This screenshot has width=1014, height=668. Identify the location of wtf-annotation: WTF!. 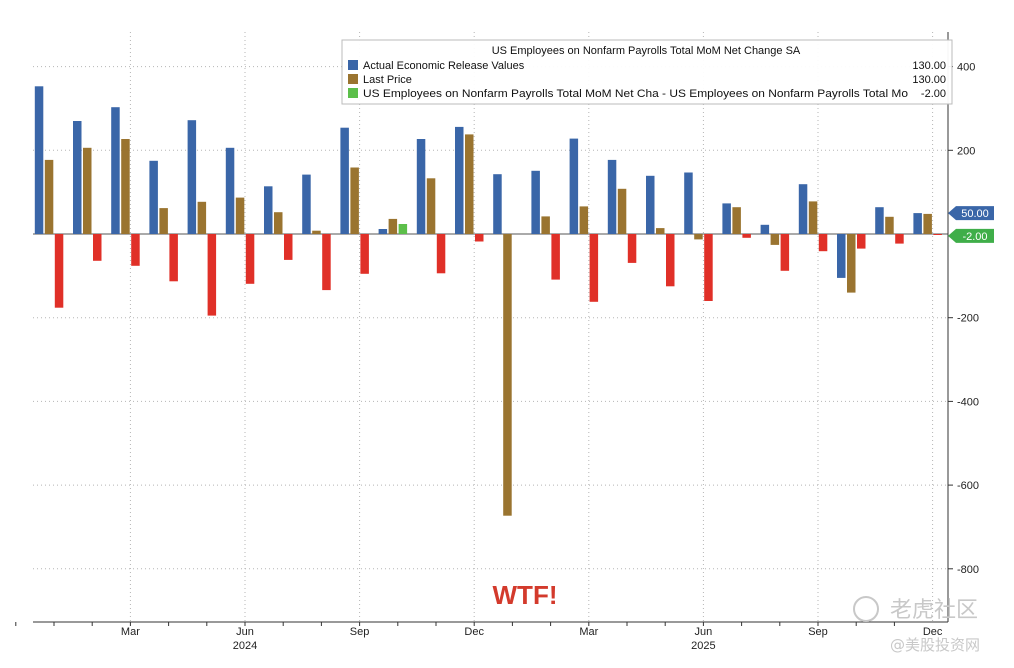
(525, 595).